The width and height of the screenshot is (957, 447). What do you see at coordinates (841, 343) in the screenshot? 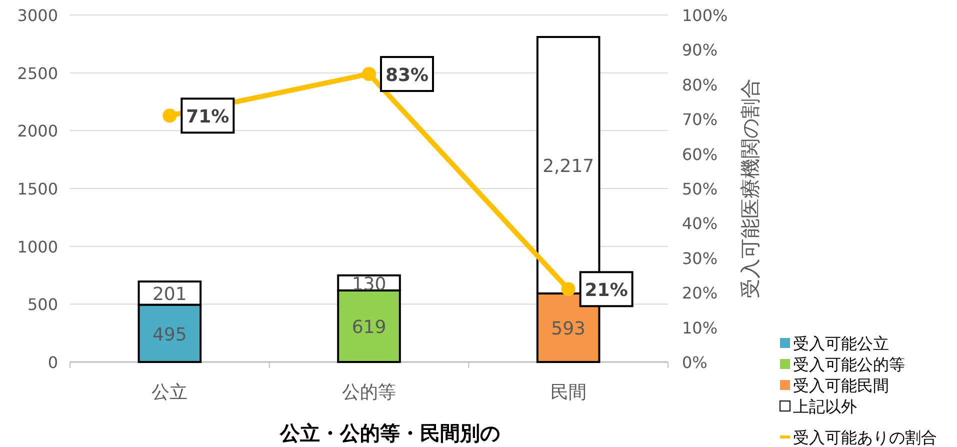
I see `legend-label: 受入可能公立` at bounding box center [841, 343].